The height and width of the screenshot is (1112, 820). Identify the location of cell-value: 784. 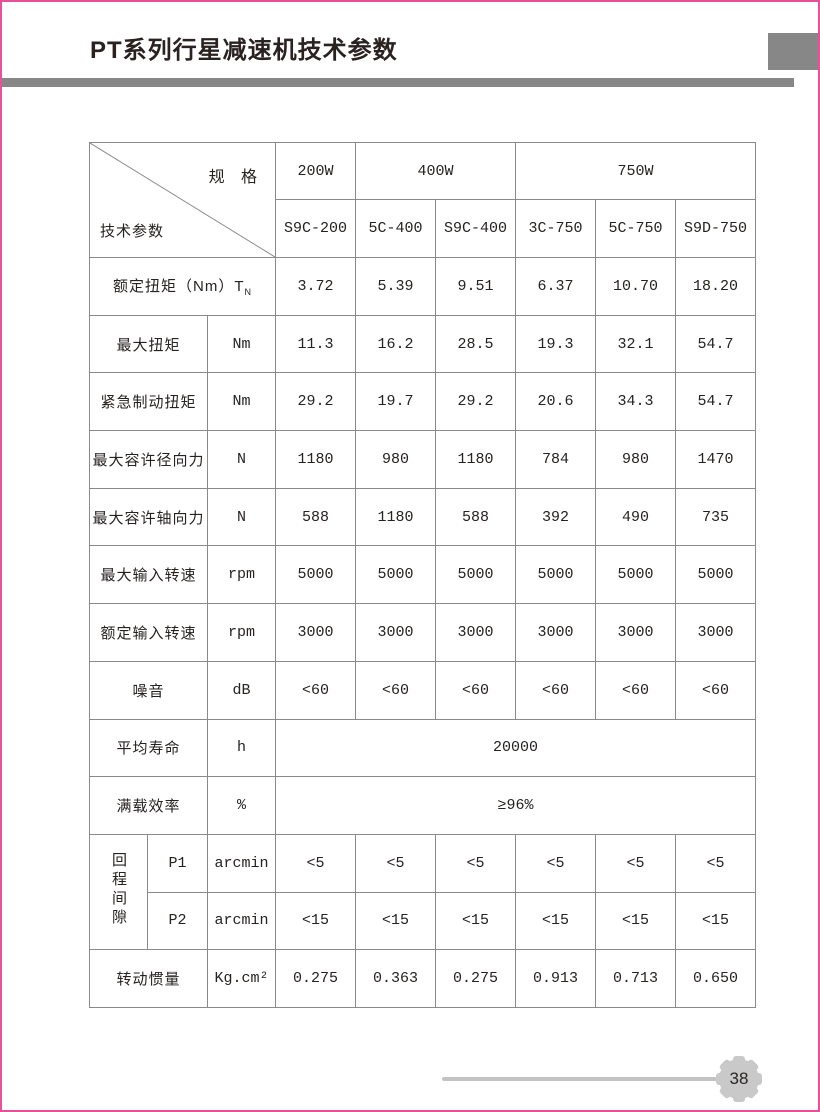
(556, 459).